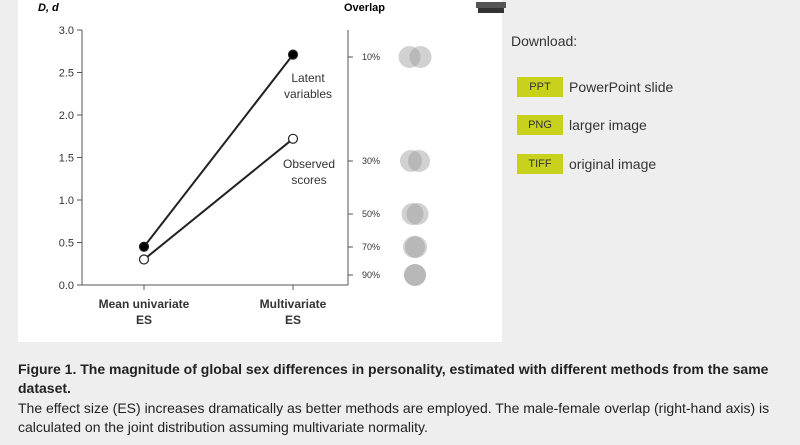  I want to click on download-tiff: TIFF original image, so click(586, 164).